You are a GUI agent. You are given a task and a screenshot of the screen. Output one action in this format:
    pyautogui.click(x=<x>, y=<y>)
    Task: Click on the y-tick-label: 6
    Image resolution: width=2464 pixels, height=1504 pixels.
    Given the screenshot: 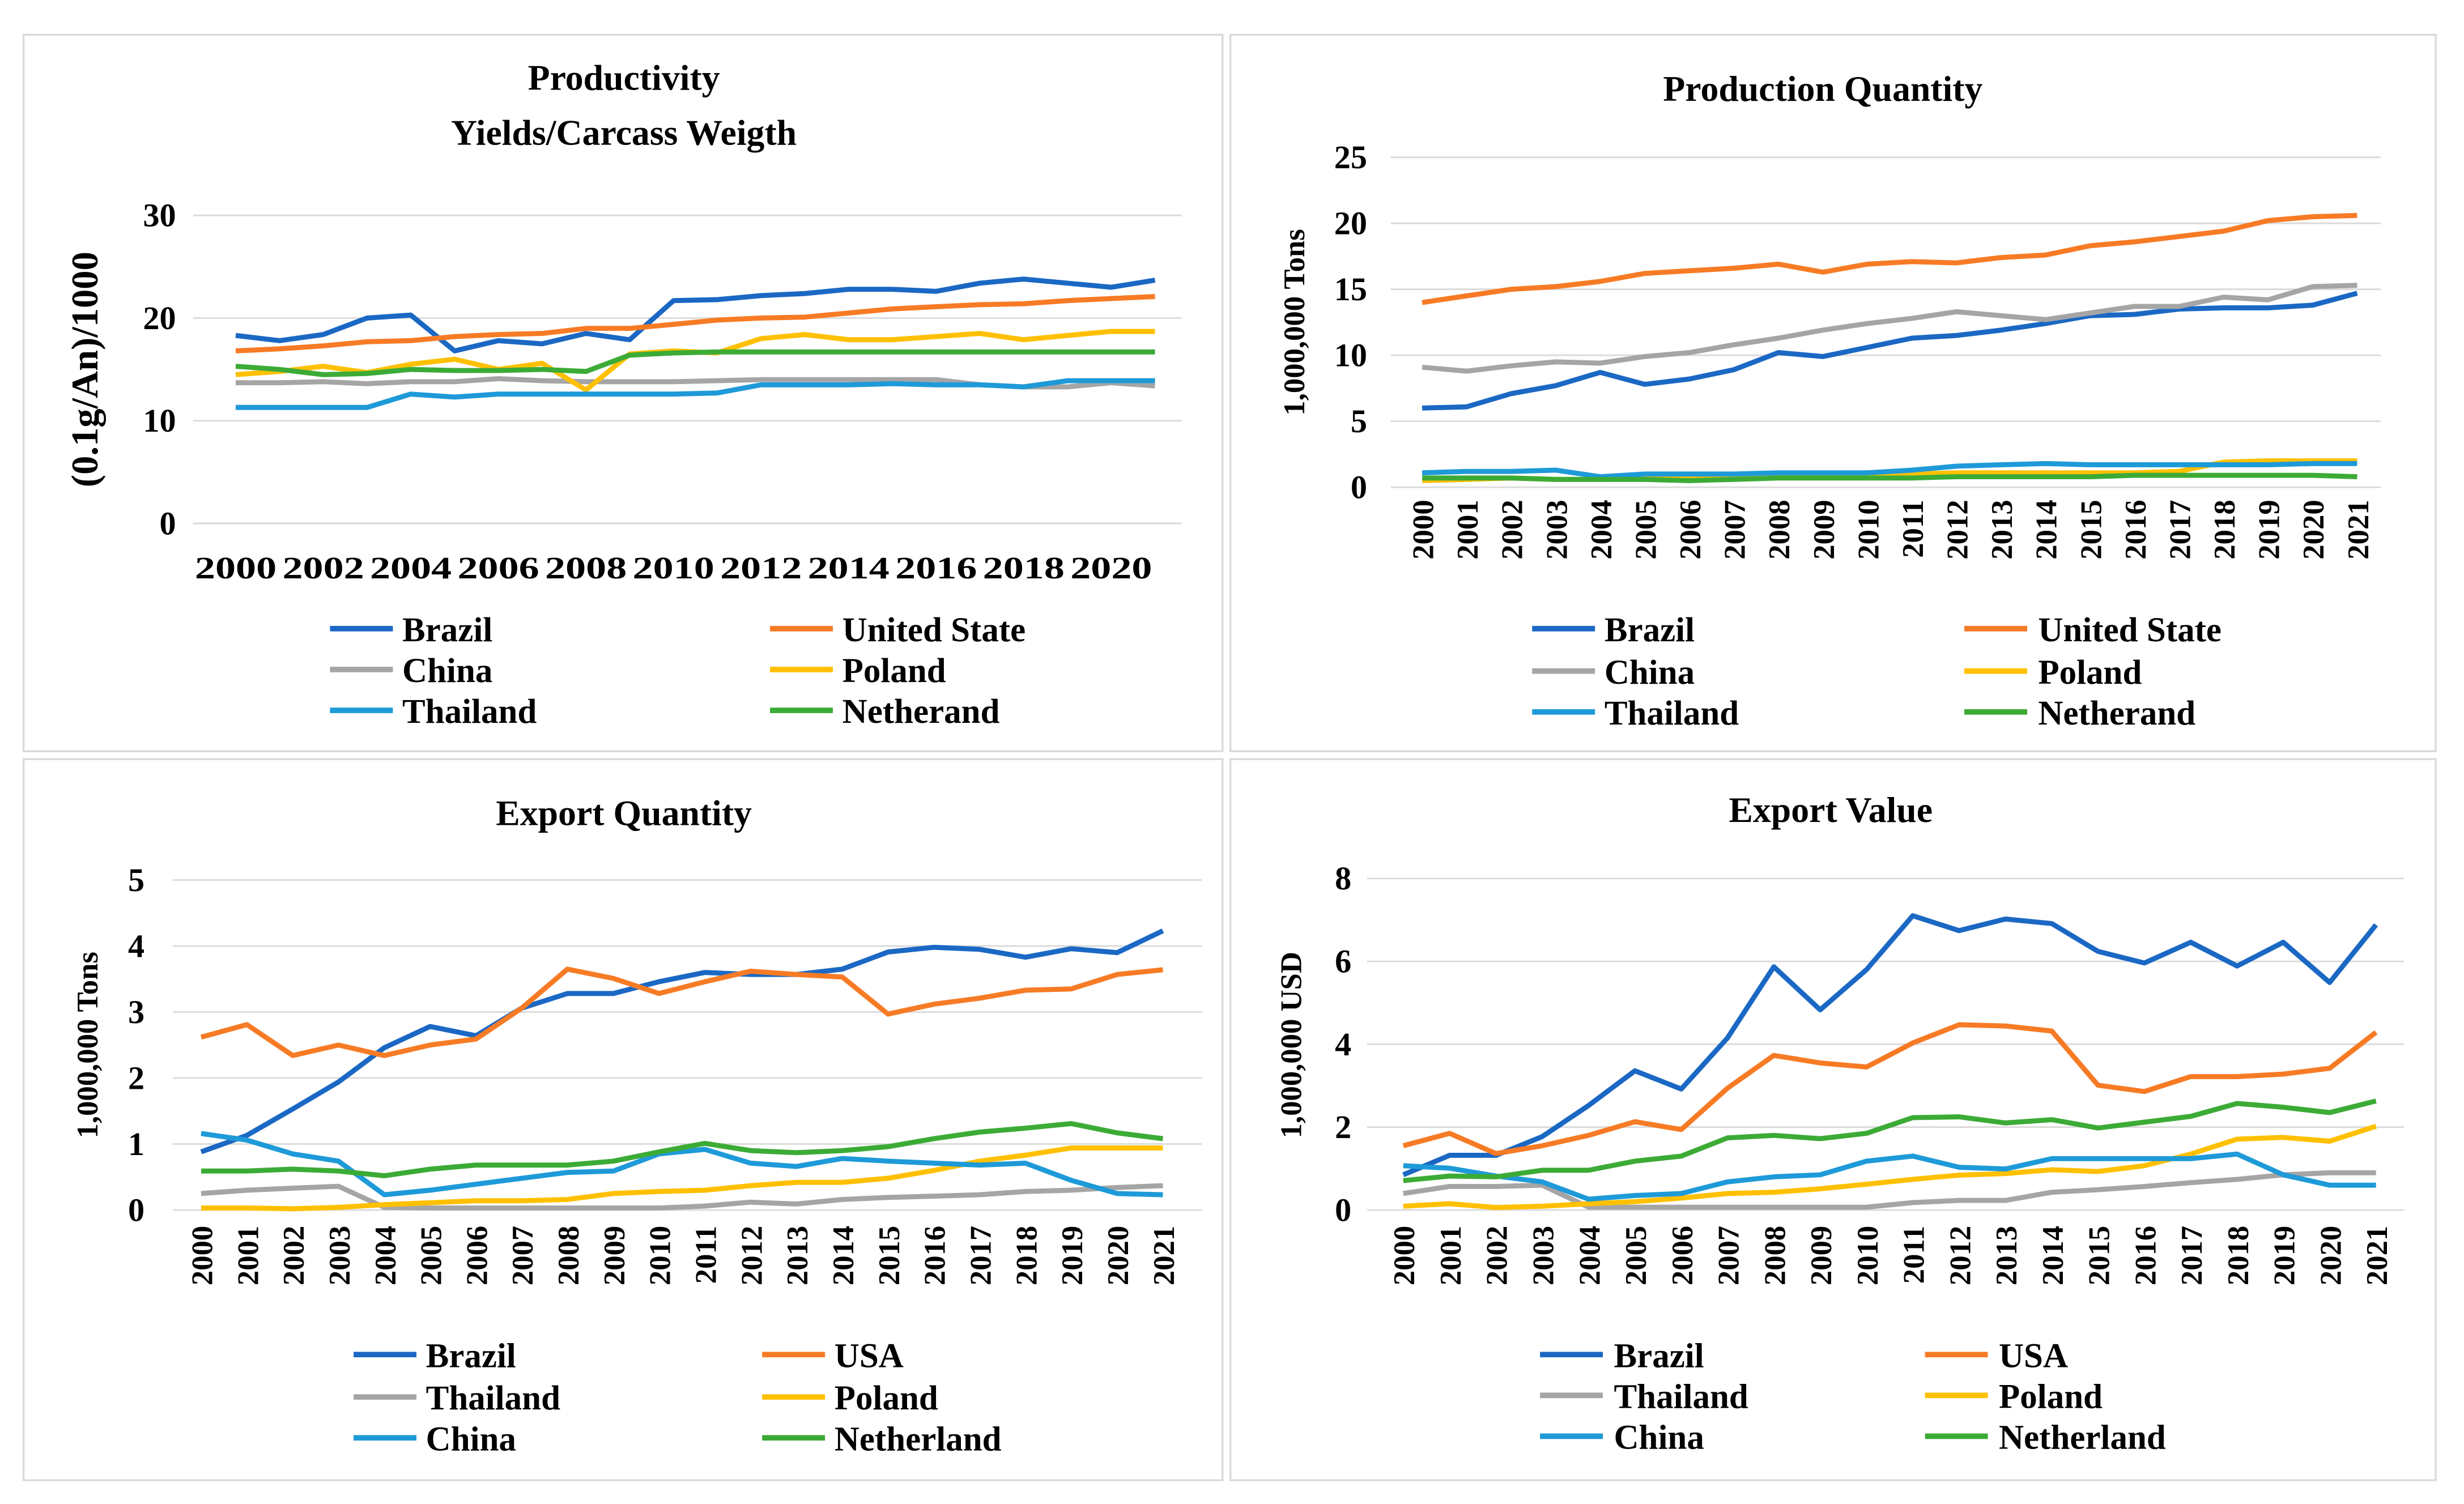 What is the action you would take?
    pyautogui.click(x=1343, y=961)
    